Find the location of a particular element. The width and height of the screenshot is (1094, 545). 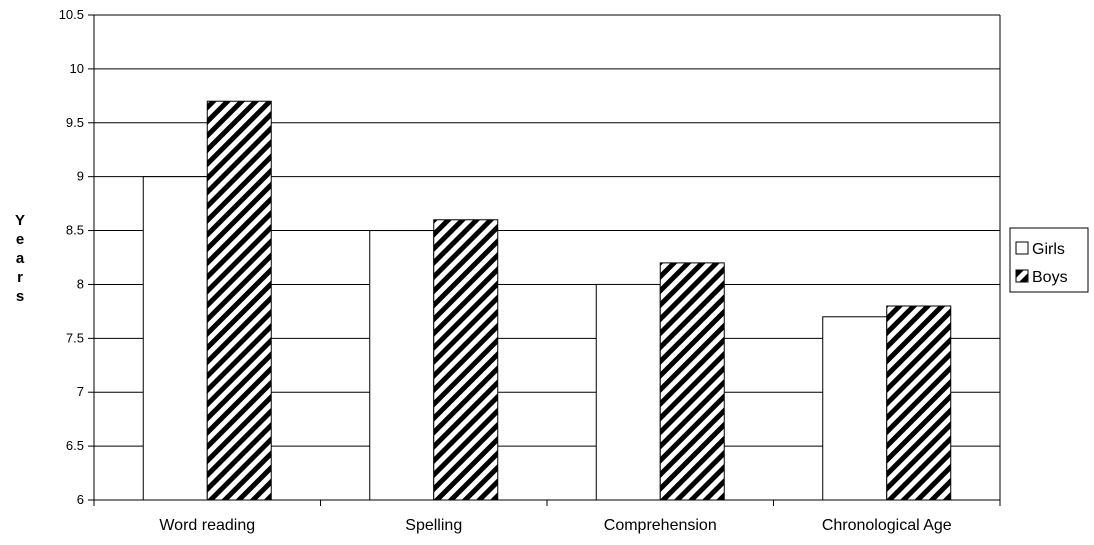

y-axis-label-letter: r is located at coordinates (20, 277).